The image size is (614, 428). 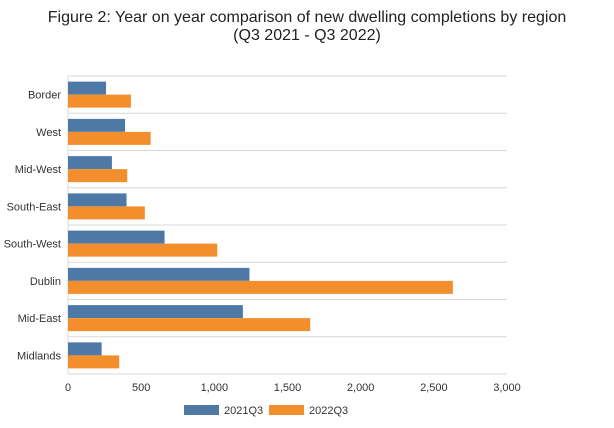 I want to click on bar-2021Q3-south-east, so click(x=97, y=200).